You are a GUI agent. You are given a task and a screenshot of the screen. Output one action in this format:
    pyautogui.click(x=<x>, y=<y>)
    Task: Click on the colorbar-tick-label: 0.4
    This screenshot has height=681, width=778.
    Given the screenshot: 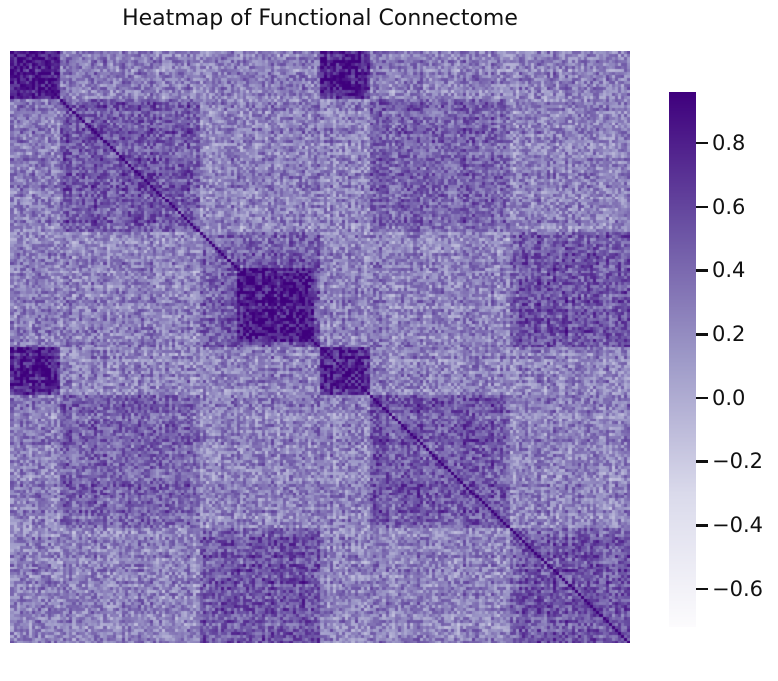 What is the action you would take?
    pyautogui.click(x=729, y=270)
    